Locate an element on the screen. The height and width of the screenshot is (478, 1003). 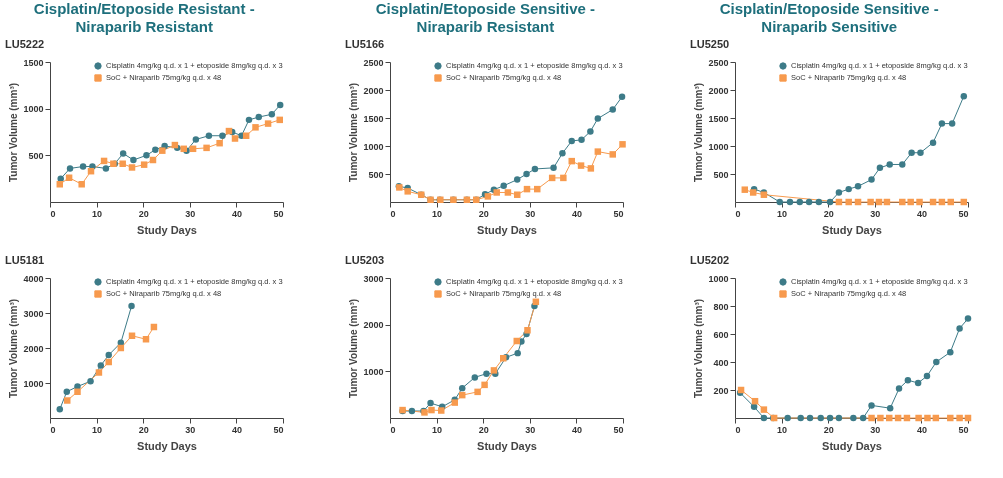
chart-title: Cisplatin/Etoposide Sensitive - Niraparib Resistant is located at coordinates (485, 17).